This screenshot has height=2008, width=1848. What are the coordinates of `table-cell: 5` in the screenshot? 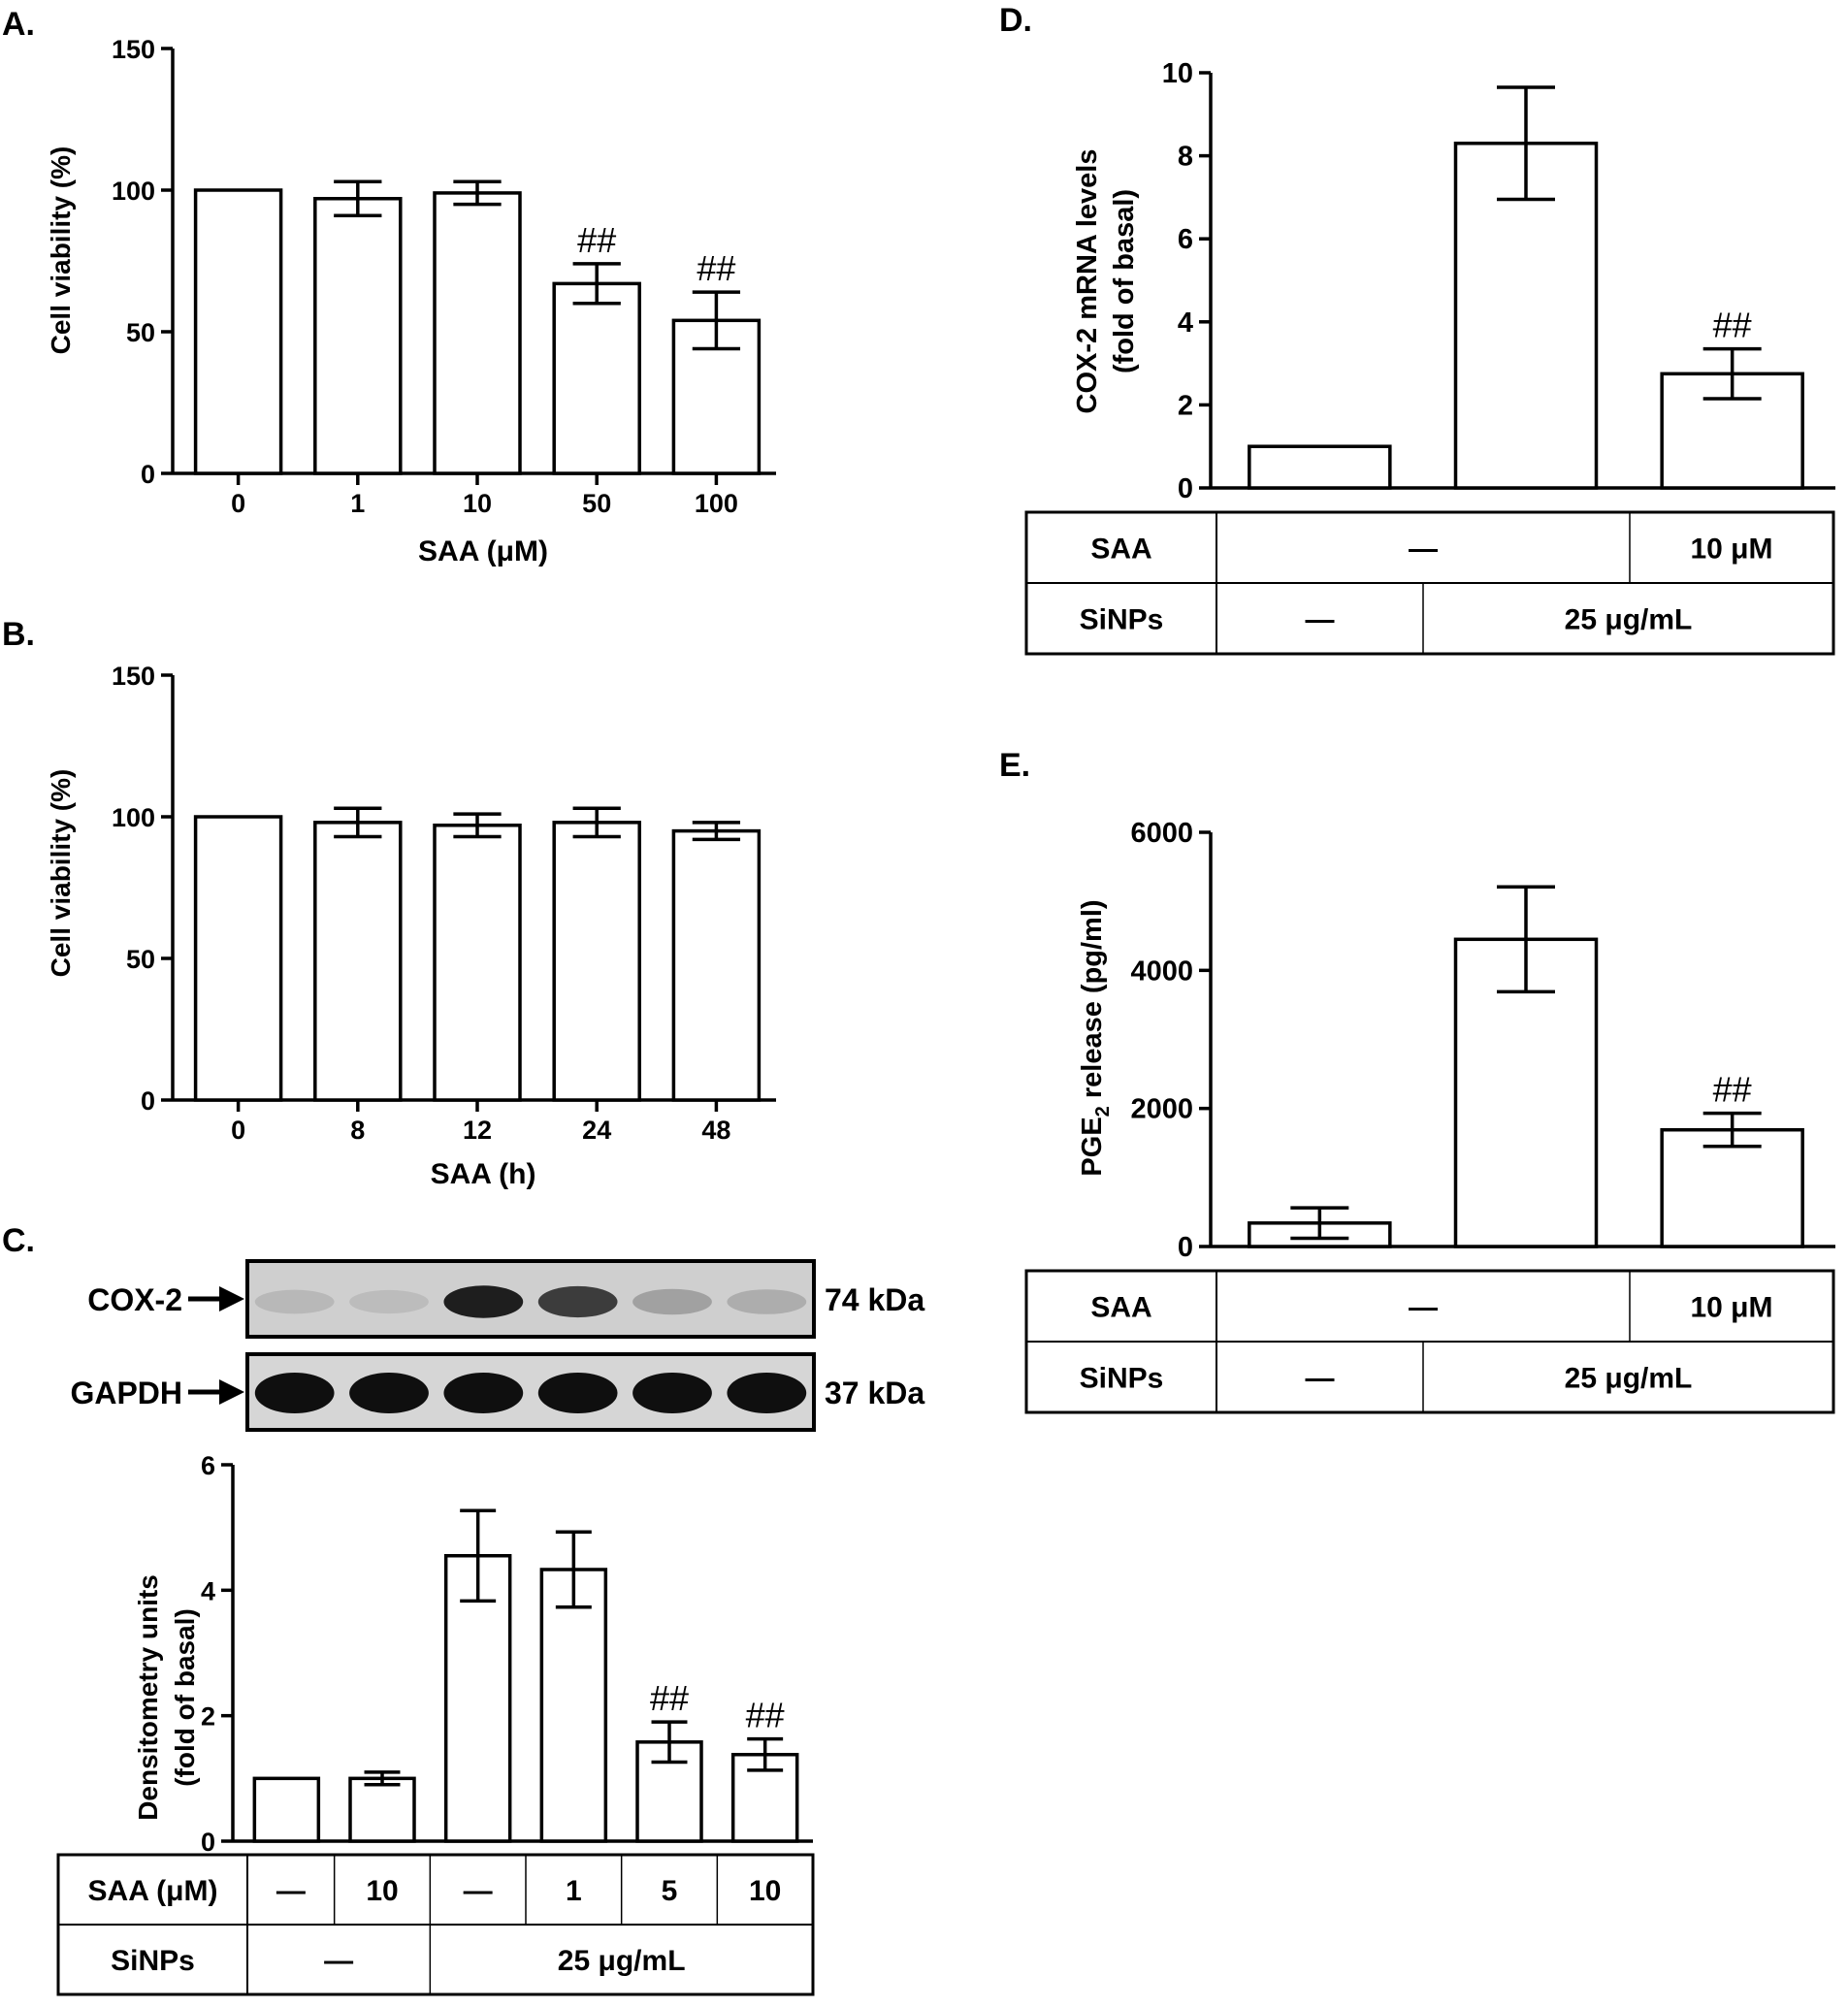 It's located at (670, 1891).